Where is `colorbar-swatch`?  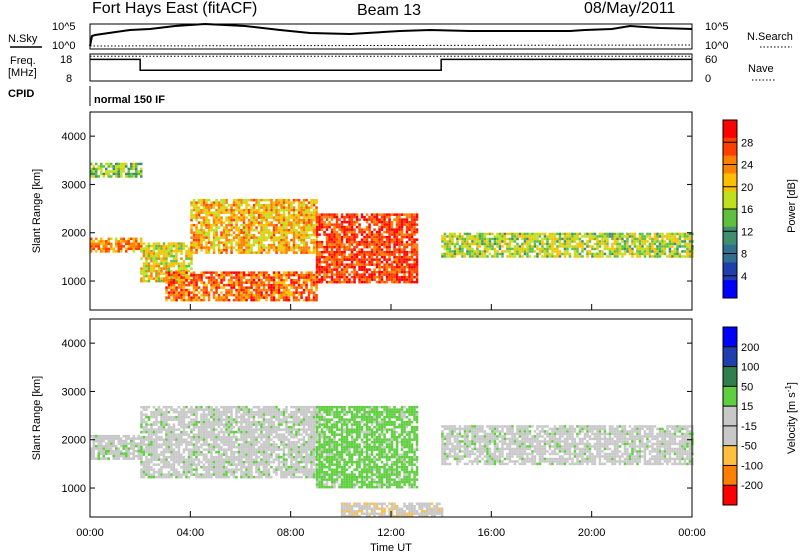
colorbar-swatch is located at coordinates (730, 271).